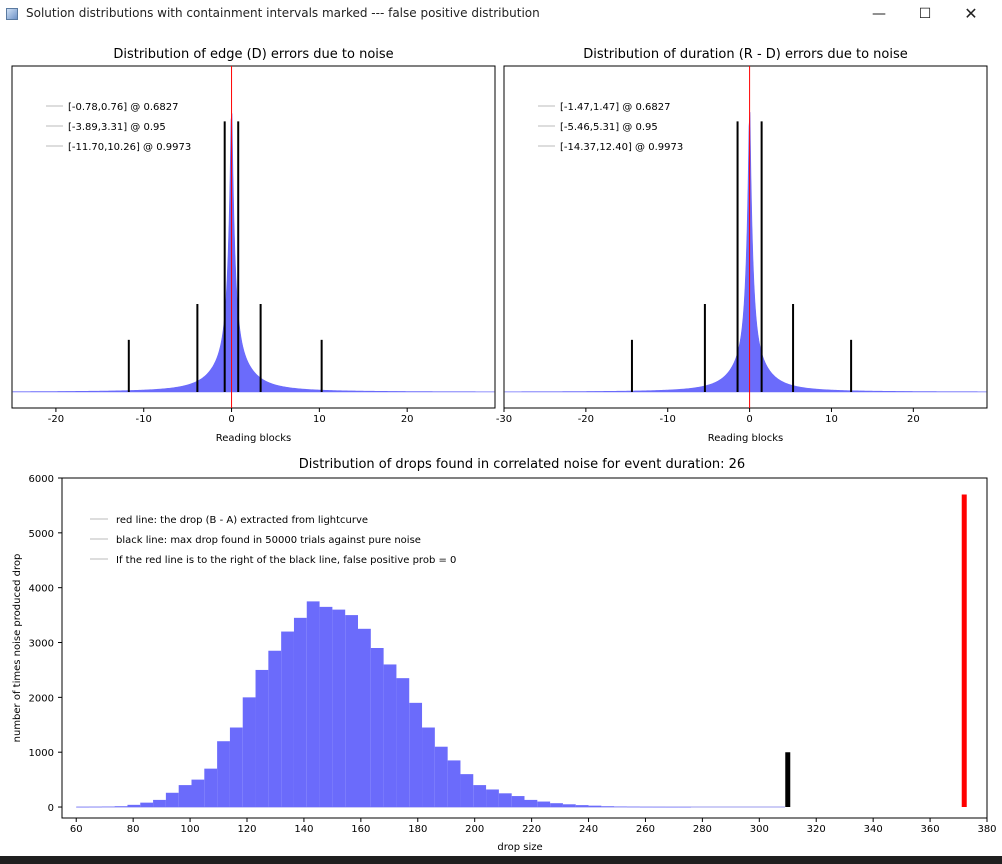 This screenshot has height=864, width=1002. I want to click on x-axis-label: drop size, so click(519, 847).